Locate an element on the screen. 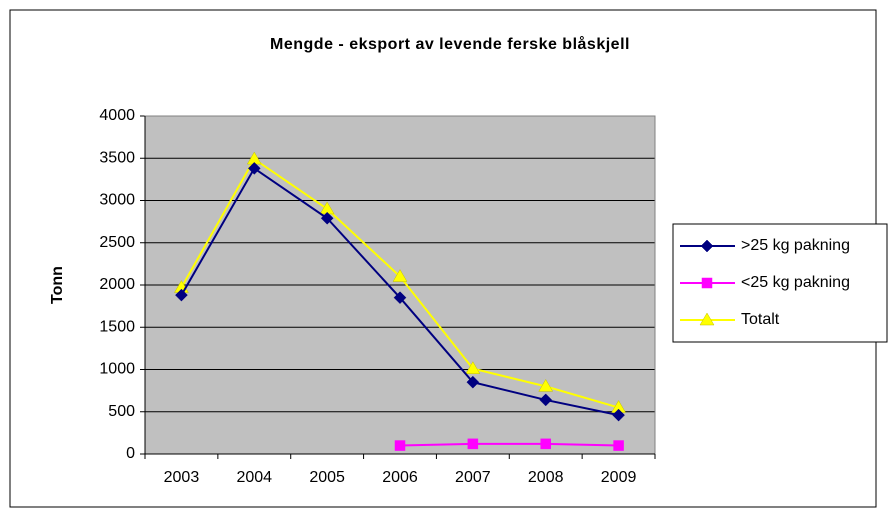  y-tick-label: 500 is located at coordinates (121, 411).